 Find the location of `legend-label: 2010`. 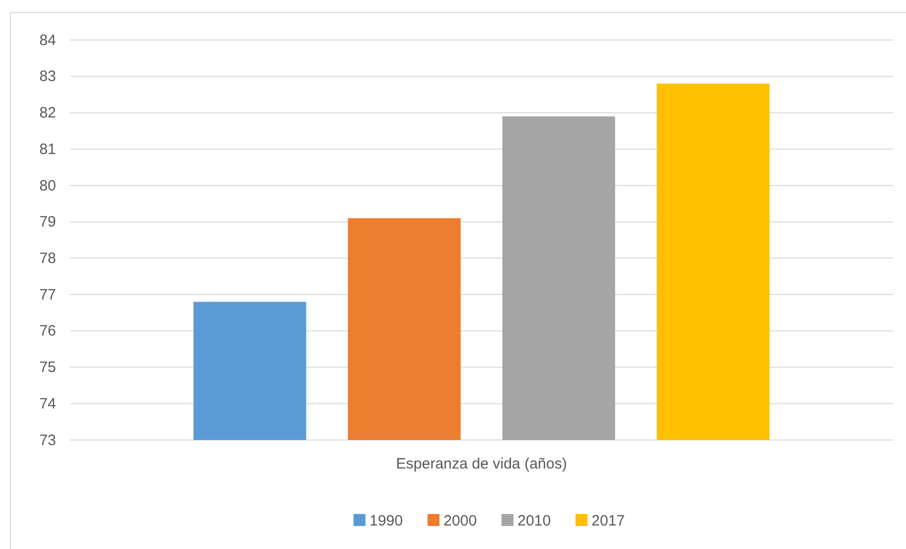

legend-label: 2010 is located at coordinates (534, 521).